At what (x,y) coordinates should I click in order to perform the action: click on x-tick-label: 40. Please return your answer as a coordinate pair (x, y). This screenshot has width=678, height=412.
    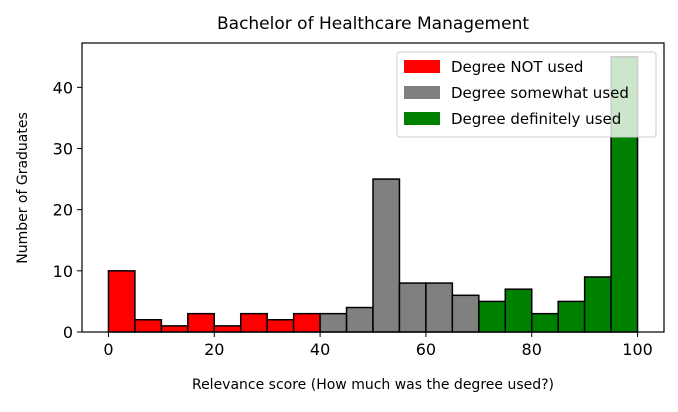
    Looking at the image, I should click on (320, 349).